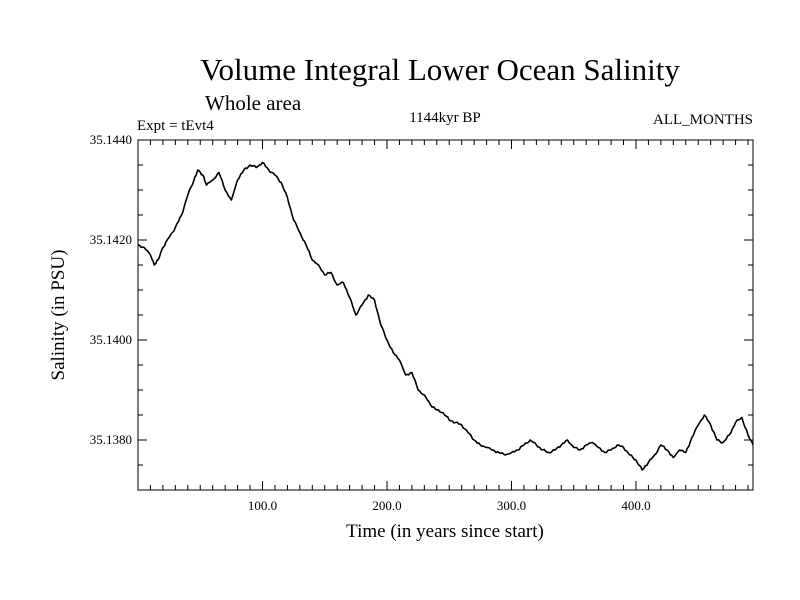 Image resolution: width=800 pixels, height=600 pixels. I want to click on x-tick-label: 300.0, so click(511, 505).